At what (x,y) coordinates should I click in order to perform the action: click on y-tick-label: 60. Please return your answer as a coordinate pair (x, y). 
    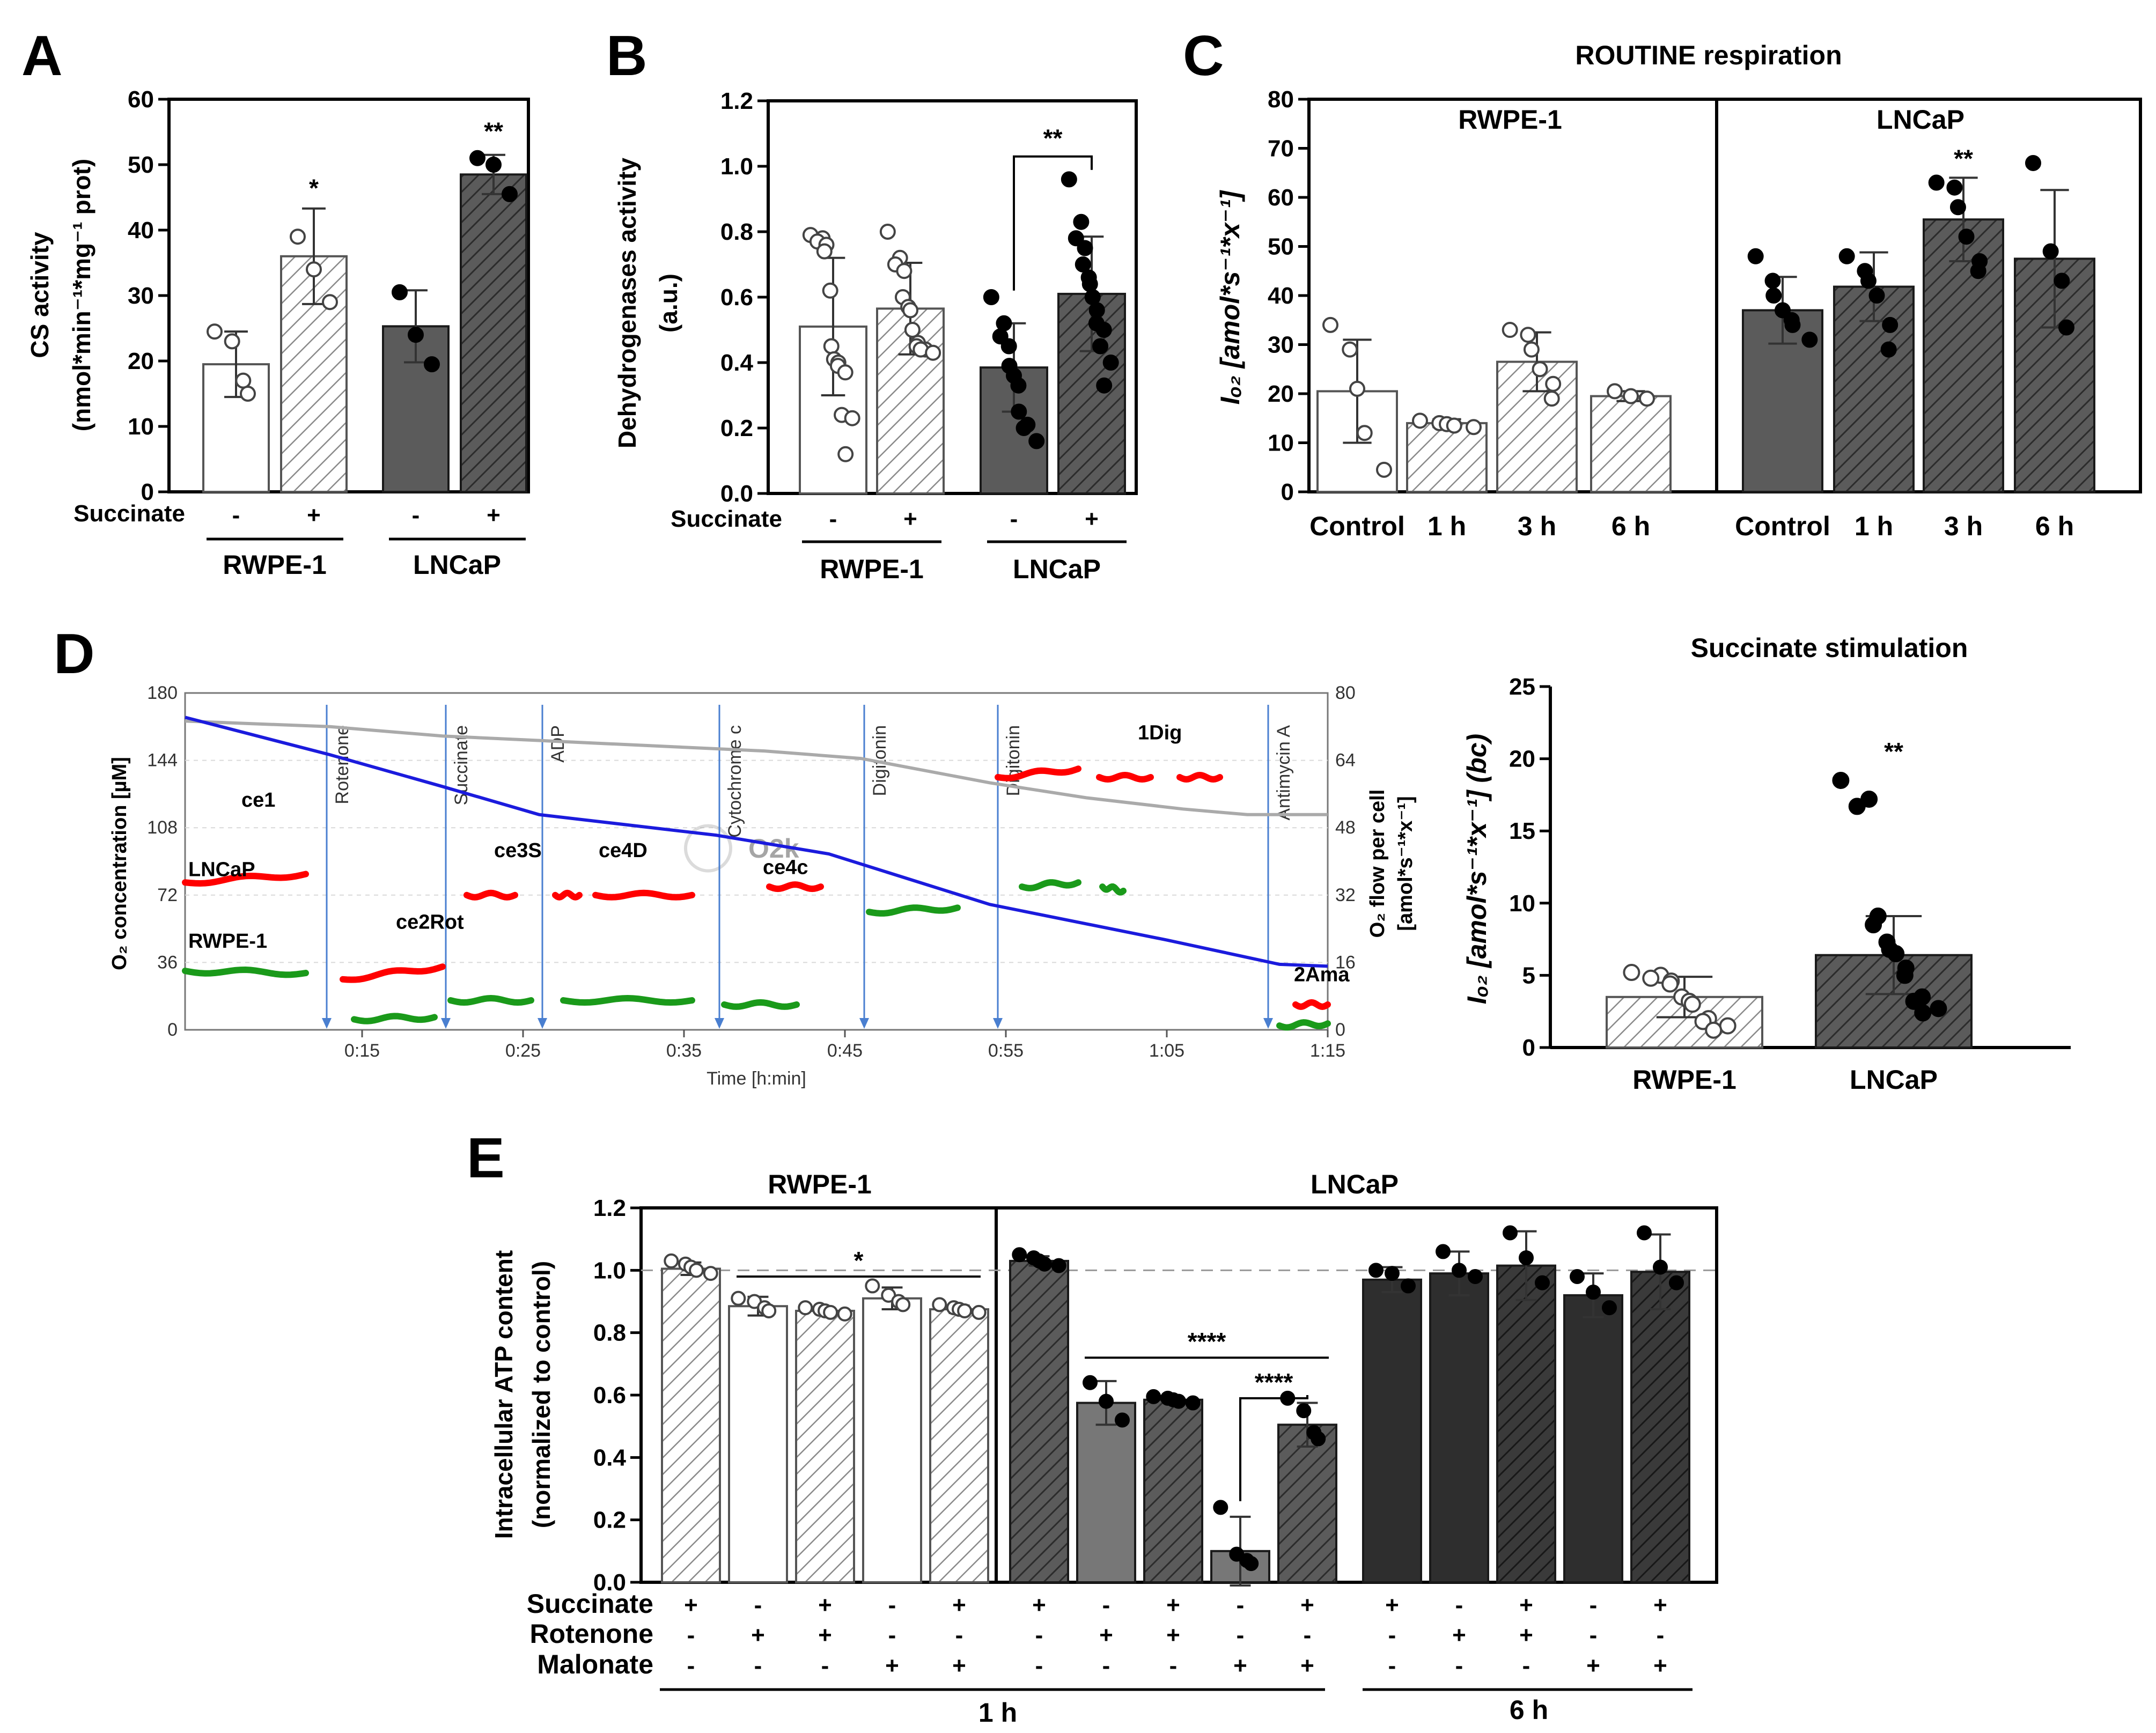
    Looking at the image, I should click on (141, 99).